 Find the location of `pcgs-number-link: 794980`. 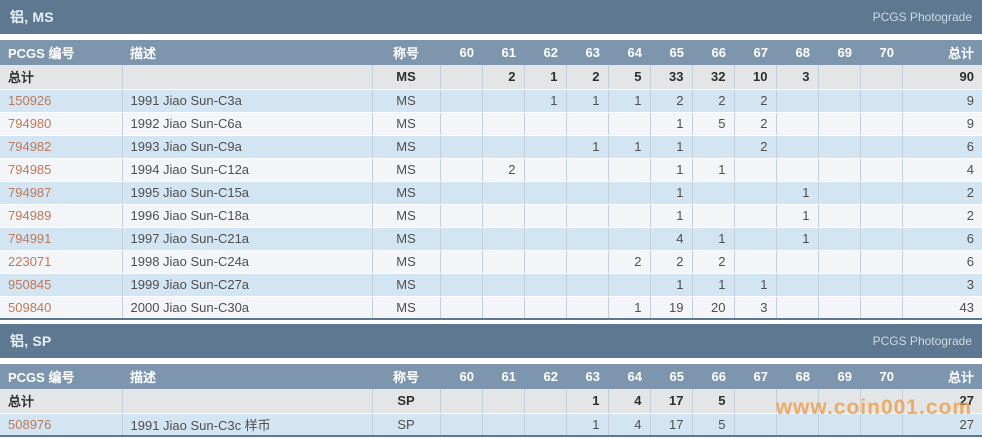

pcgs-number-link: 794980 is located at coordinates (30, 123).